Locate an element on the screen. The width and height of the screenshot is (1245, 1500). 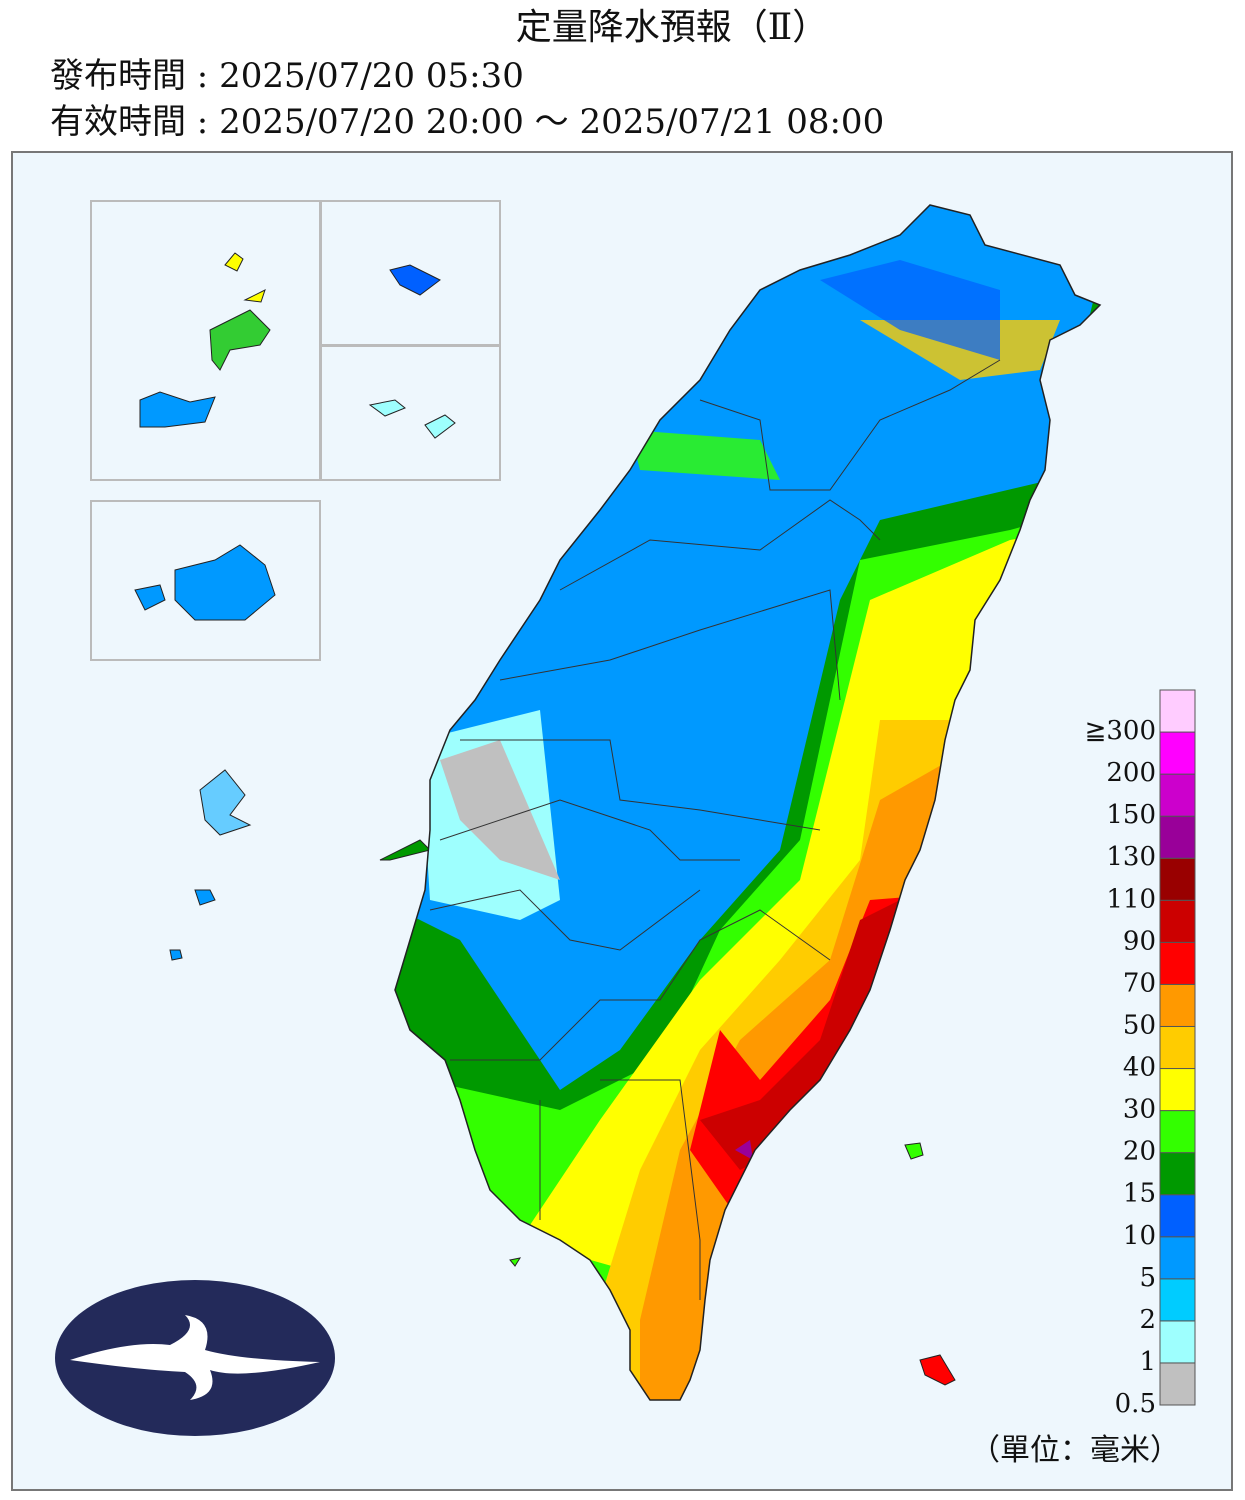
legend-label: 2 is located at coordinates (1147, 1320).